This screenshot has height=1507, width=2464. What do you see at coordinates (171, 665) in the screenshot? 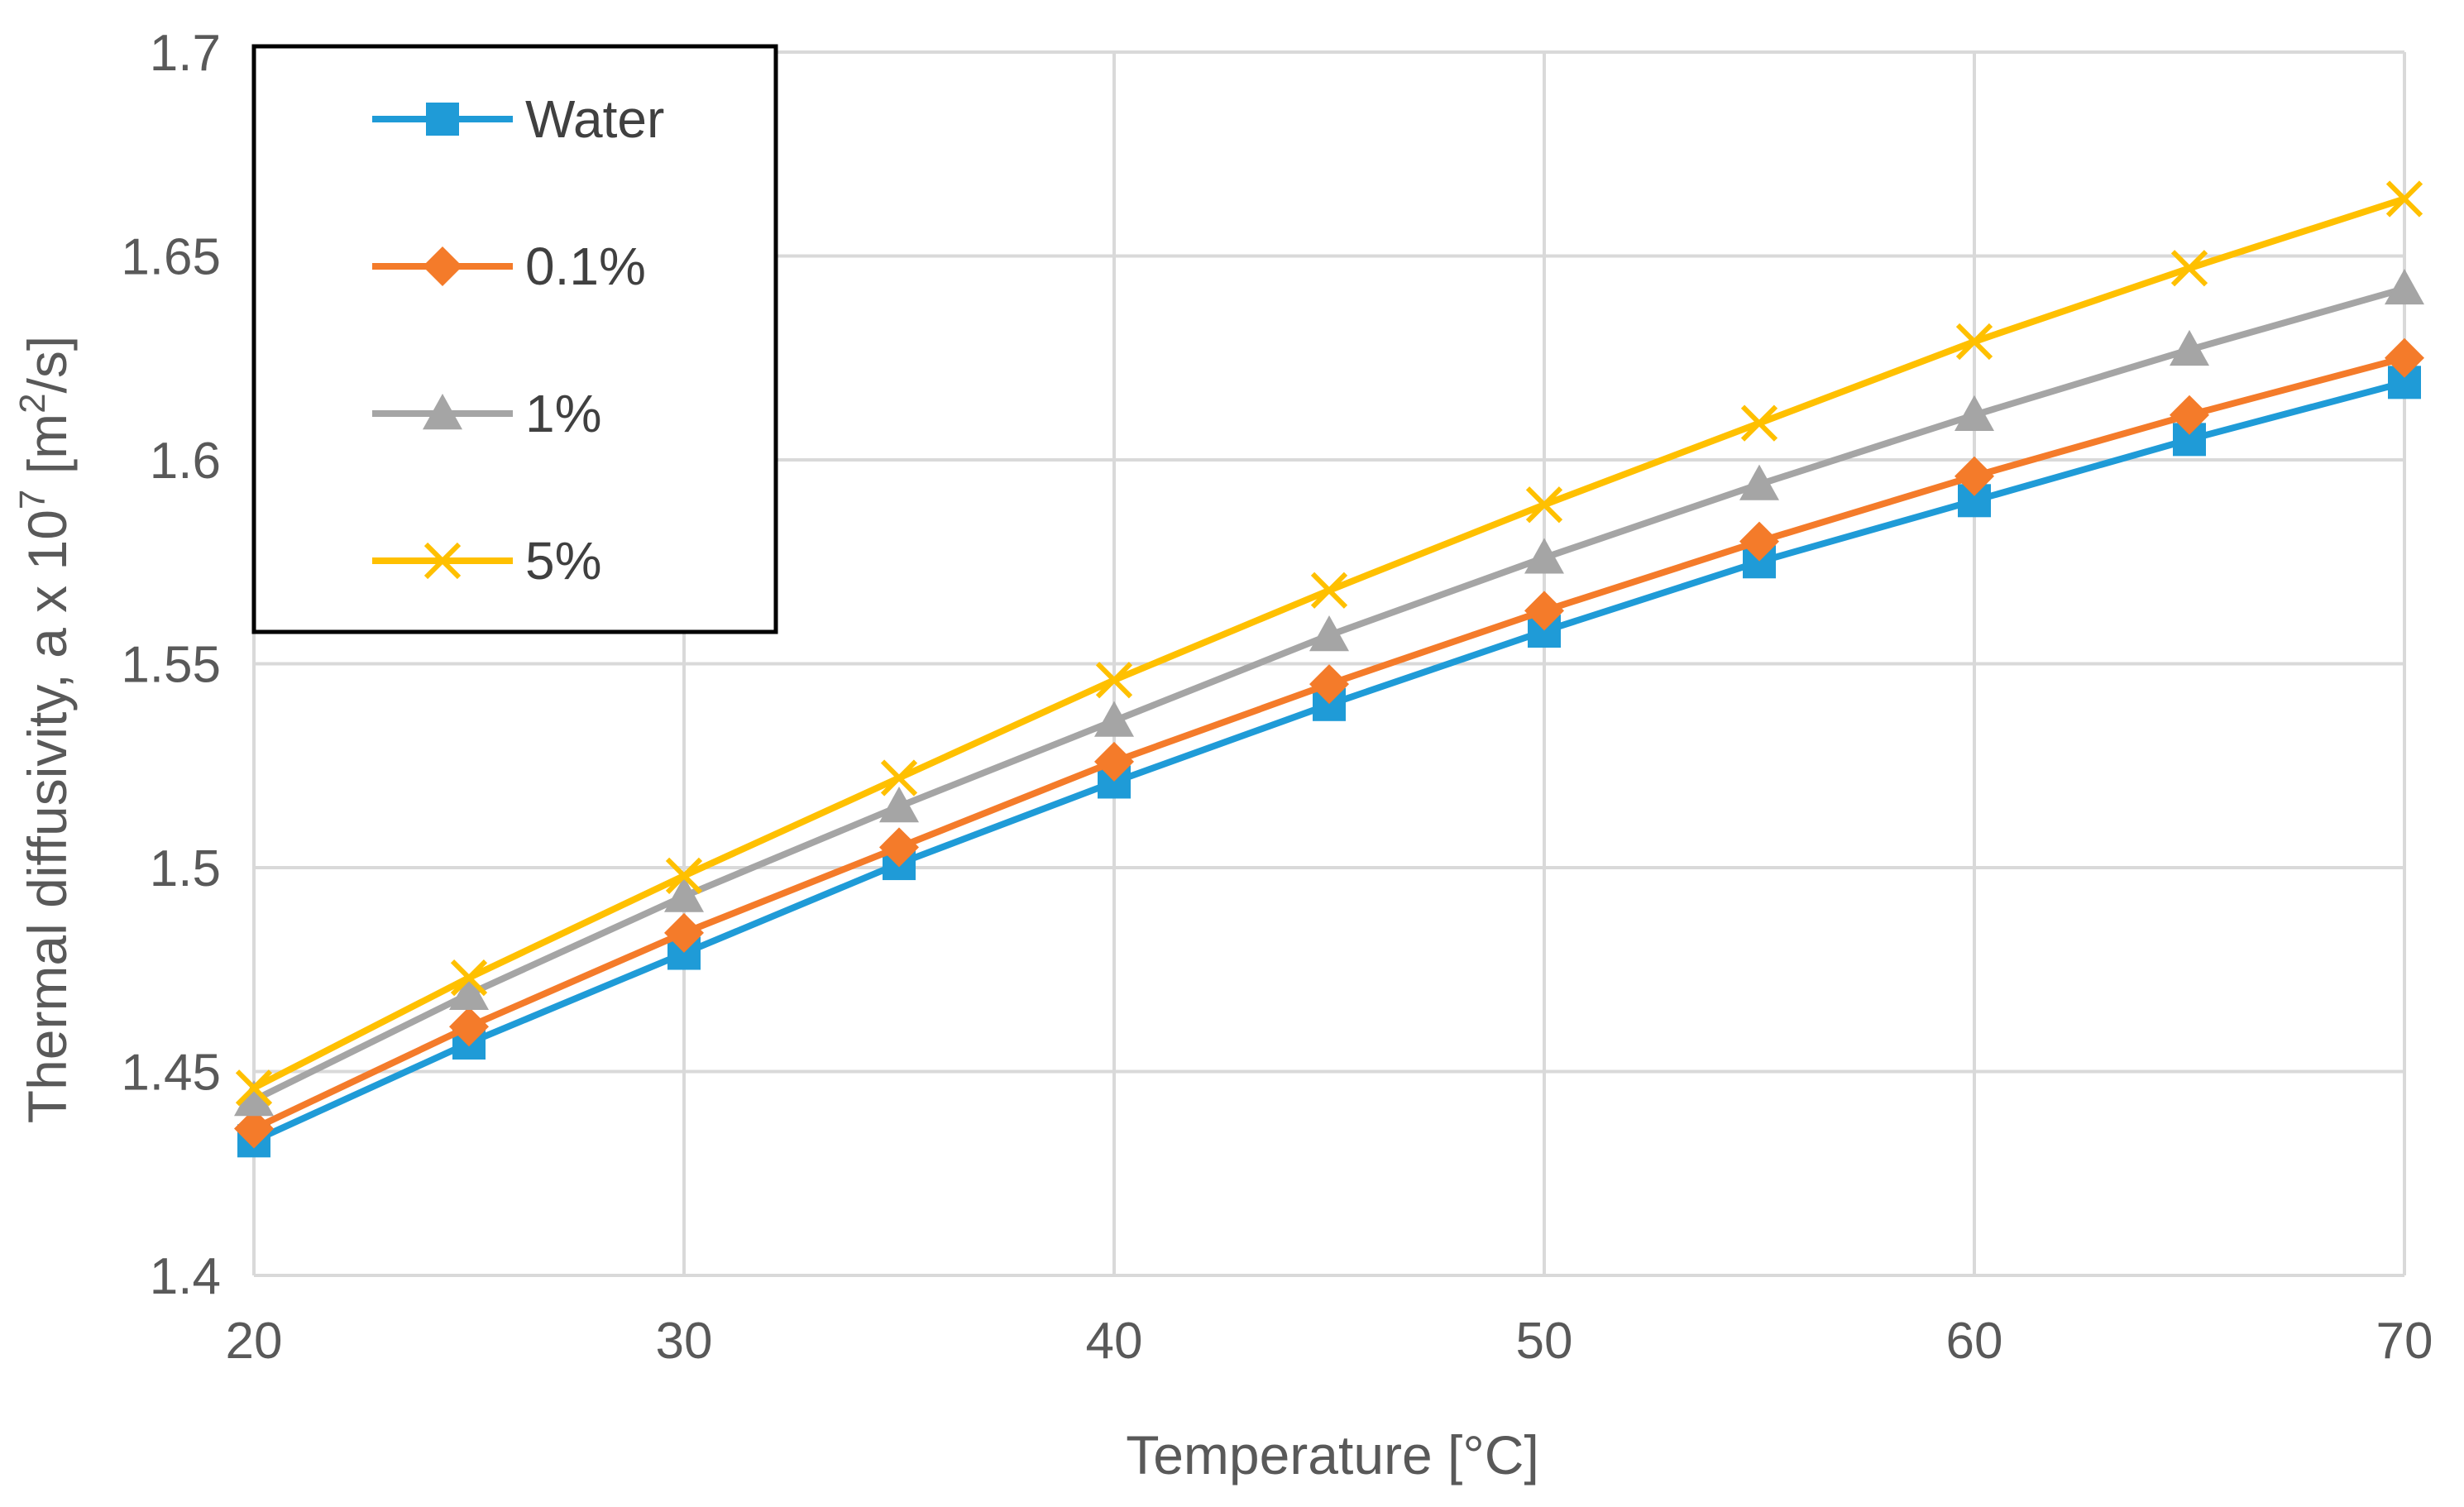
I see `y-tick-label: 1.55` at bounding box center [171, 665].